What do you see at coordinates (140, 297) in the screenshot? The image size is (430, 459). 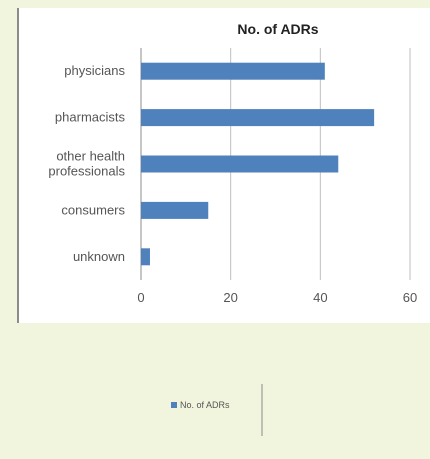 I see `x-tick-label: 0` at bounding box center [140, 297].